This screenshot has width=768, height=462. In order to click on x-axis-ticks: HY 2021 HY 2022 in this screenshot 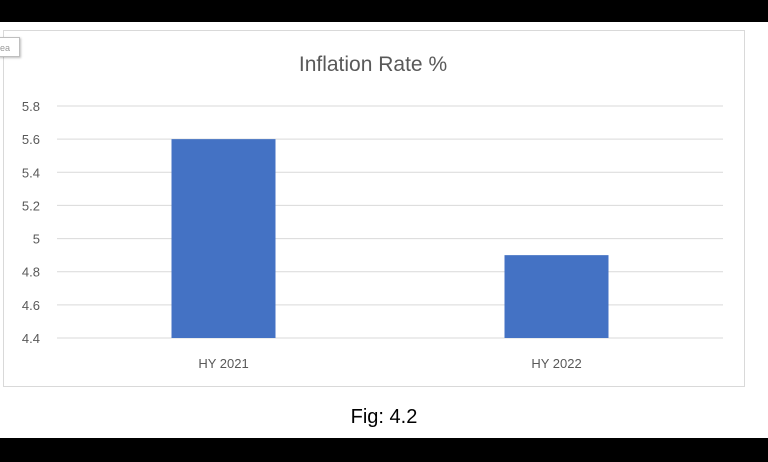, I will do `click(389, 363)`.